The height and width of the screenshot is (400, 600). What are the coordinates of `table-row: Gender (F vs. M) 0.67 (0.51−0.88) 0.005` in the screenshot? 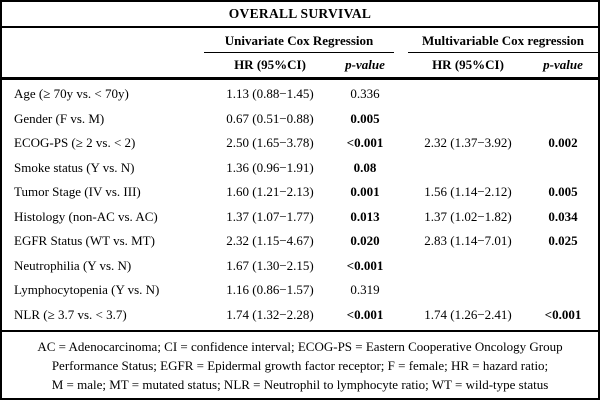 It's located at (300, 119).